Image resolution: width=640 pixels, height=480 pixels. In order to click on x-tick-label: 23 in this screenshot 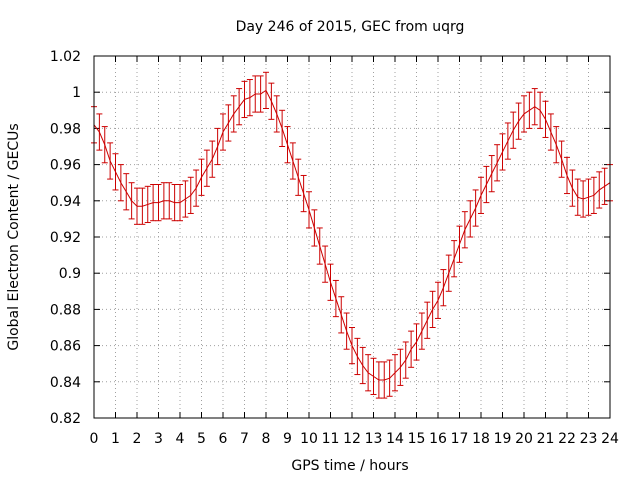, I will do `click(589, 439)`.